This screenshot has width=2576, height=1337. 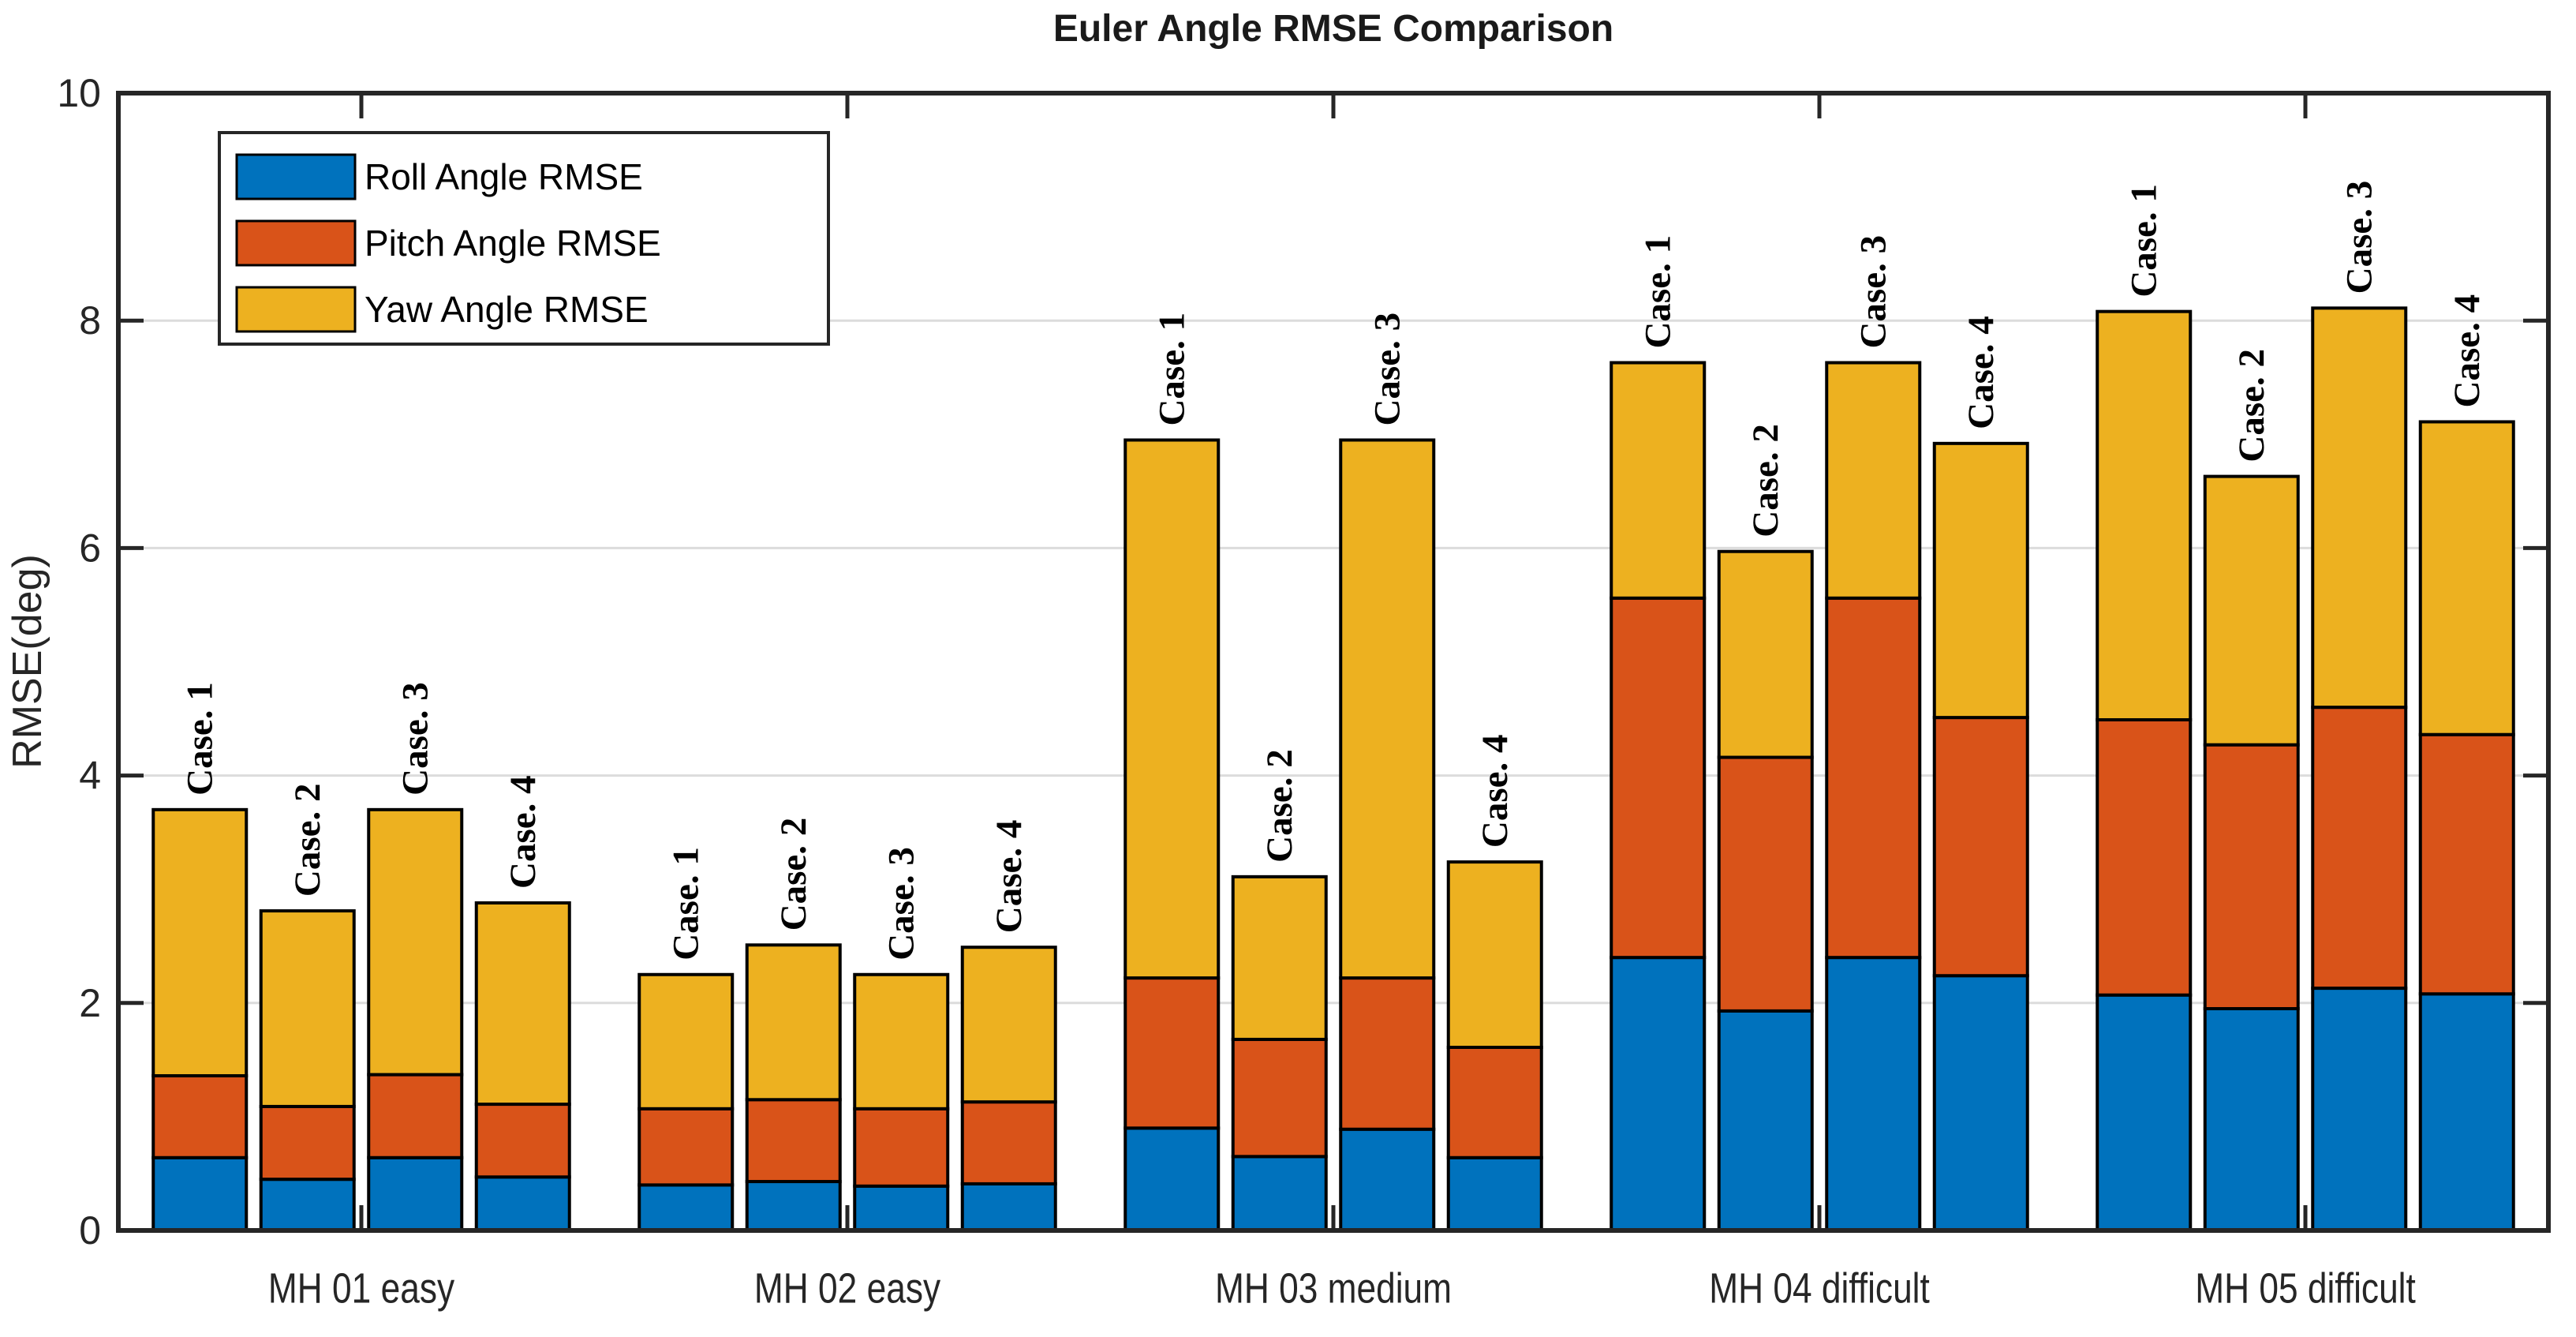 What do you see at coordinates (1387, 709) in the screenshot?
I see `bar-segment-mh-03-medium-case3-series2` at bounding box center [1387, 709].